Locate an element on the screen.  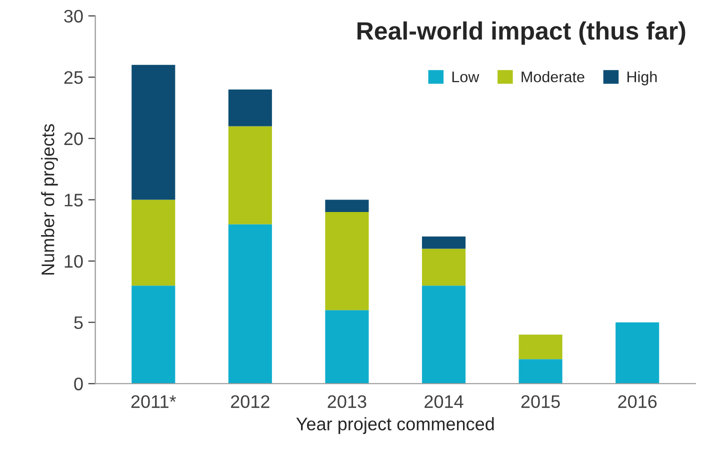
y-axis-title: Number of projects is located at coordinates (49, 199).